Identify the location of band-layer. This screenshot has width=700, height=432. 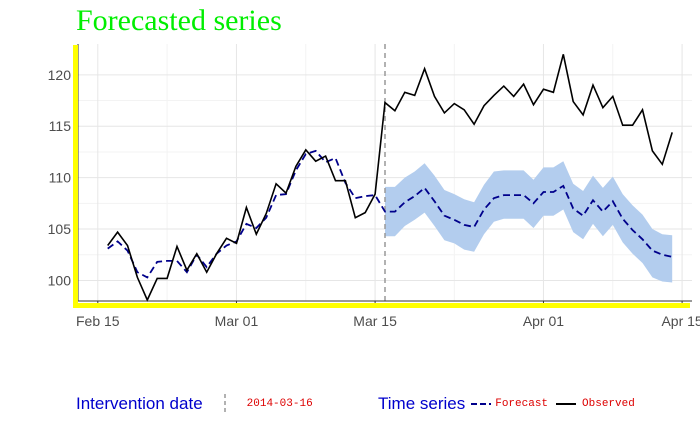
(529, 222).